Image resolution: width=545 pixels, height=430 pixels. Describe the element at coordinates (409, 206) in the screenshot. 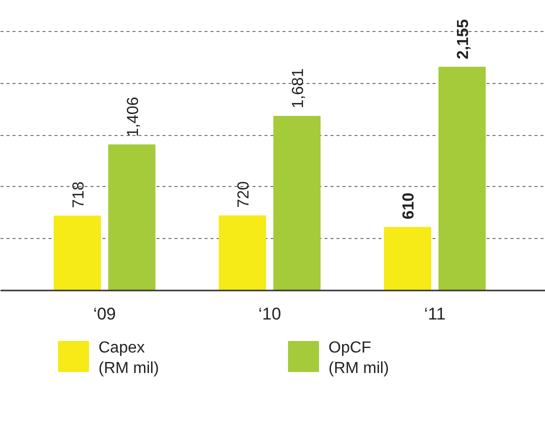

I see `data-label: 610` at that location.